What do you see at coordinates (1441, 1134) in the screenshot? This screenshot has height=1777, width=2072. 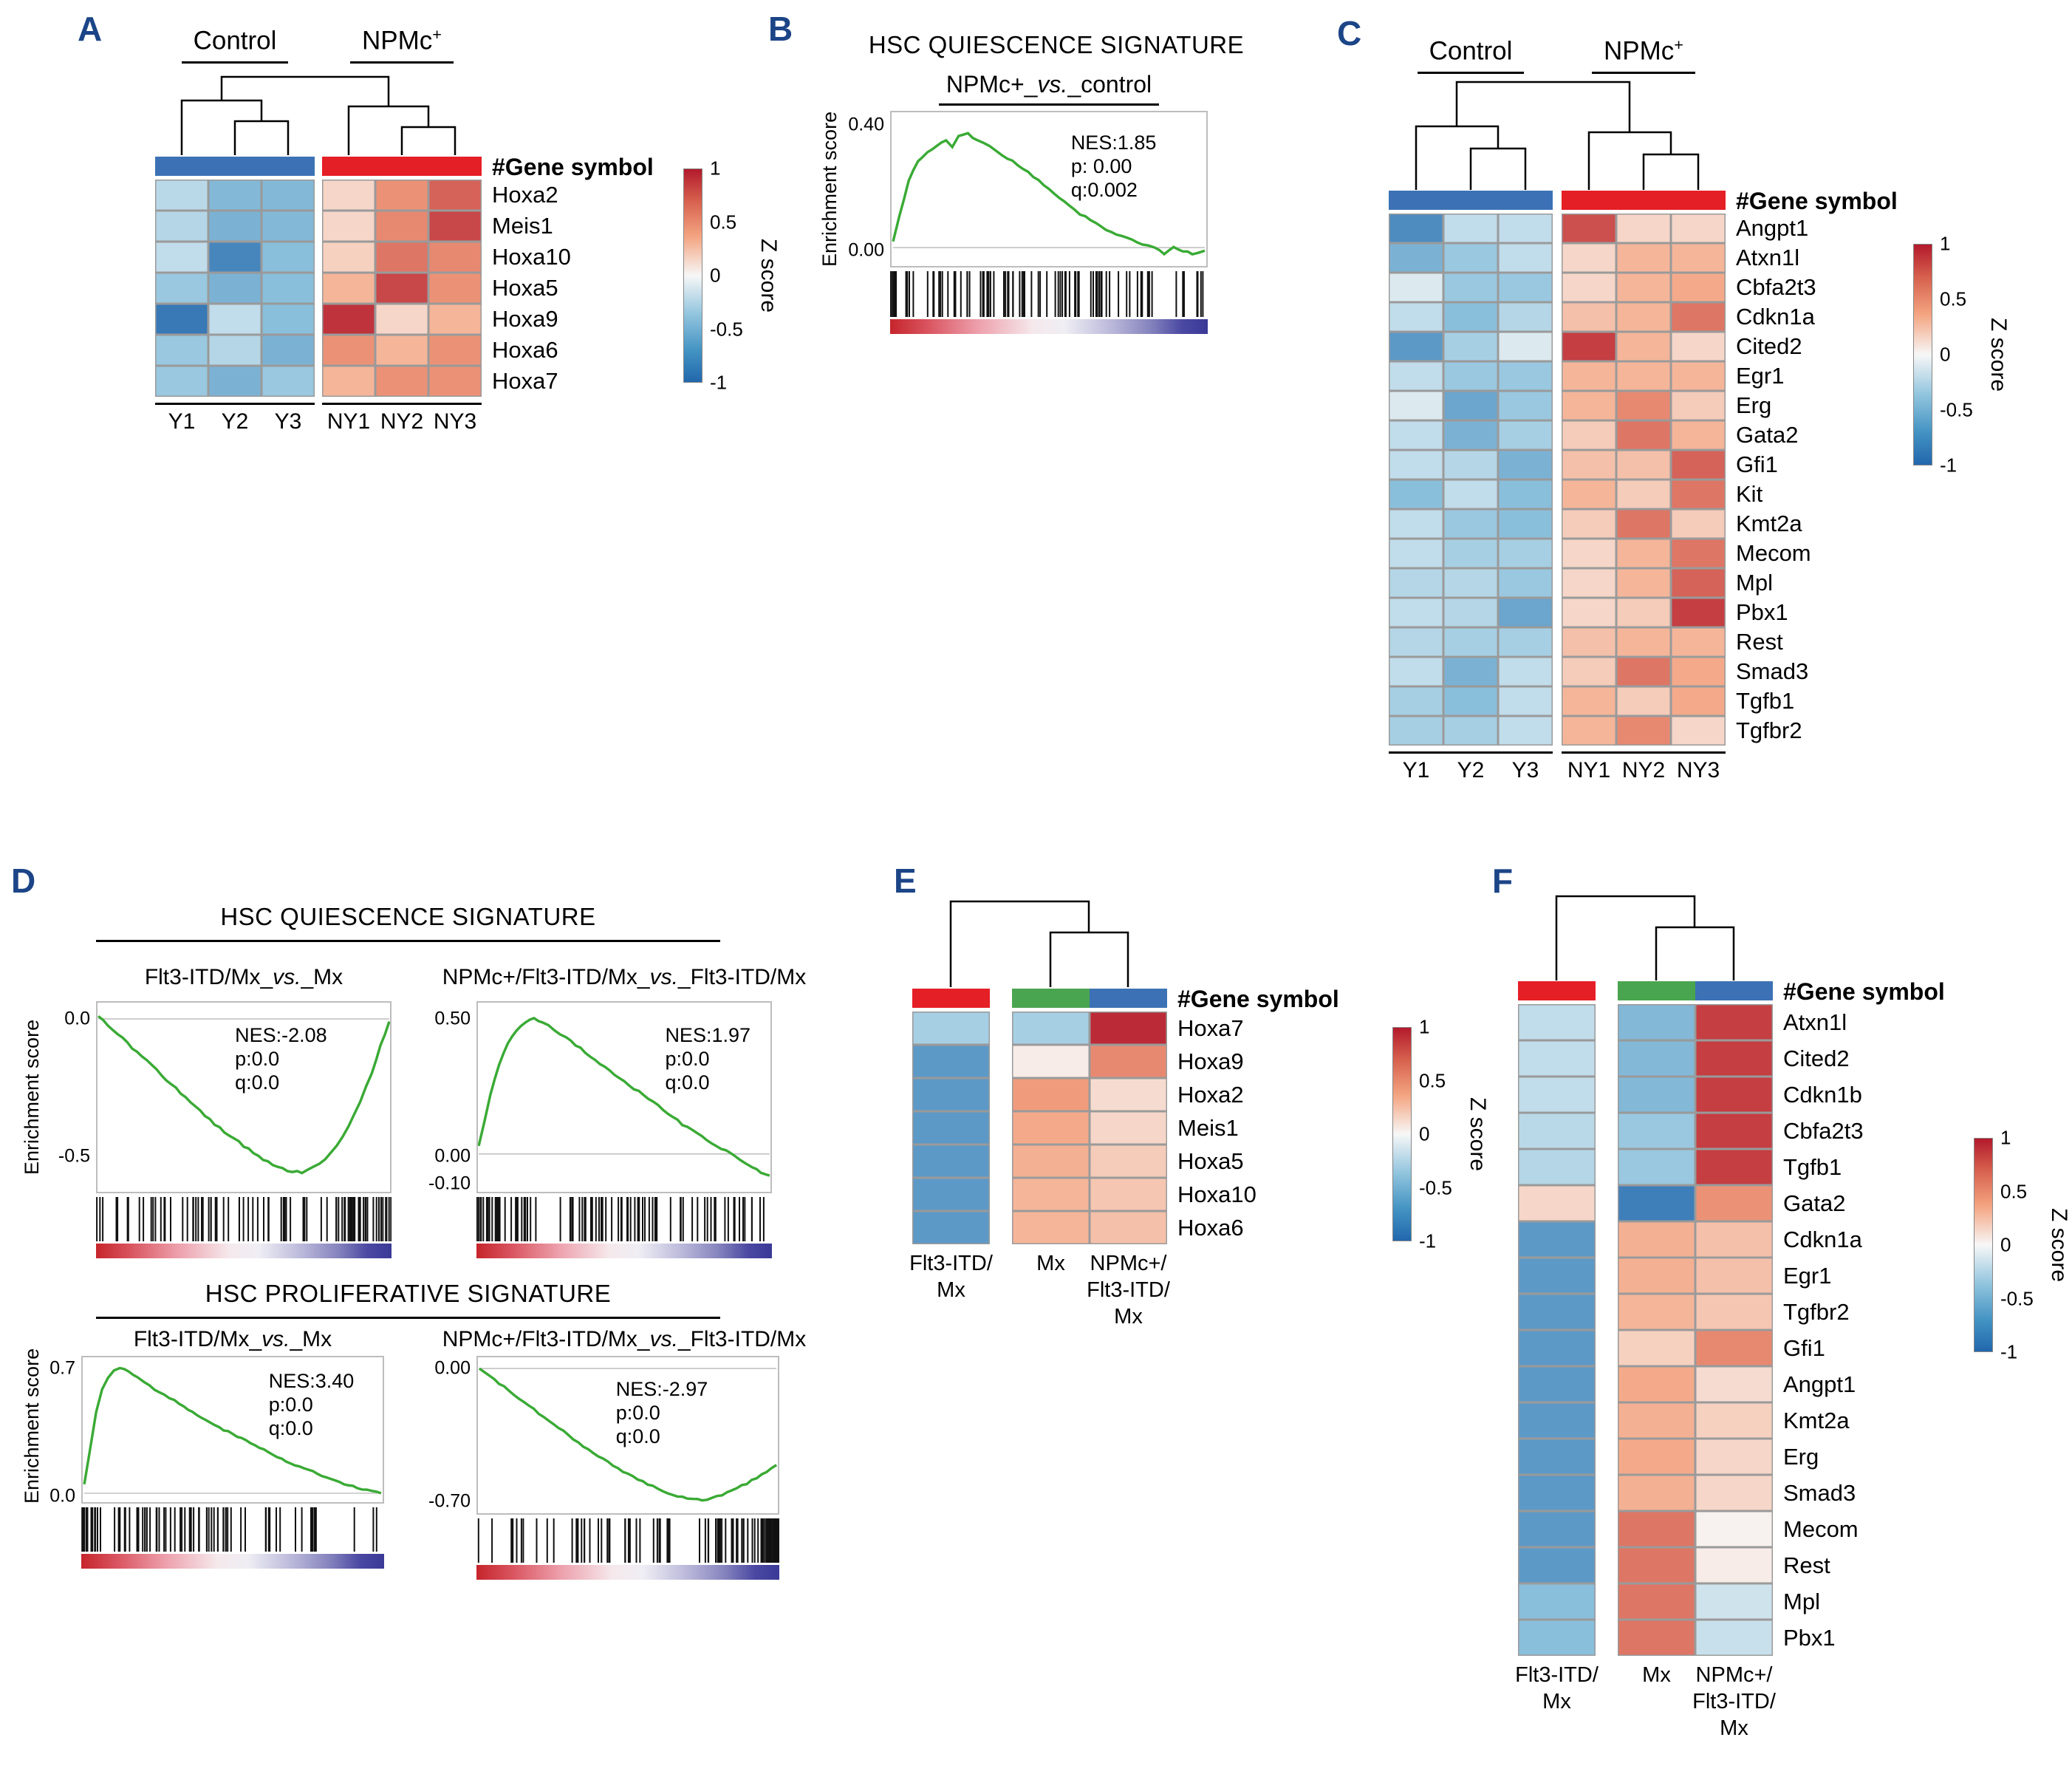 I see `colorbar-e: 1 0.5 0 -0.5 -1 Z score` at bounding box center [1441, 1134].